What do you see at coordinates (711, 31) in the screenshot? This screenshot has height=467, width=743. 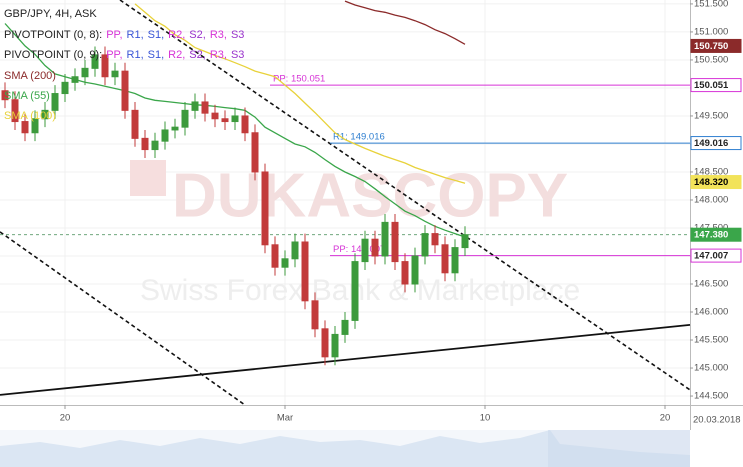 I see `y-tick-label: 151.000` at bounding box center [711, 31].